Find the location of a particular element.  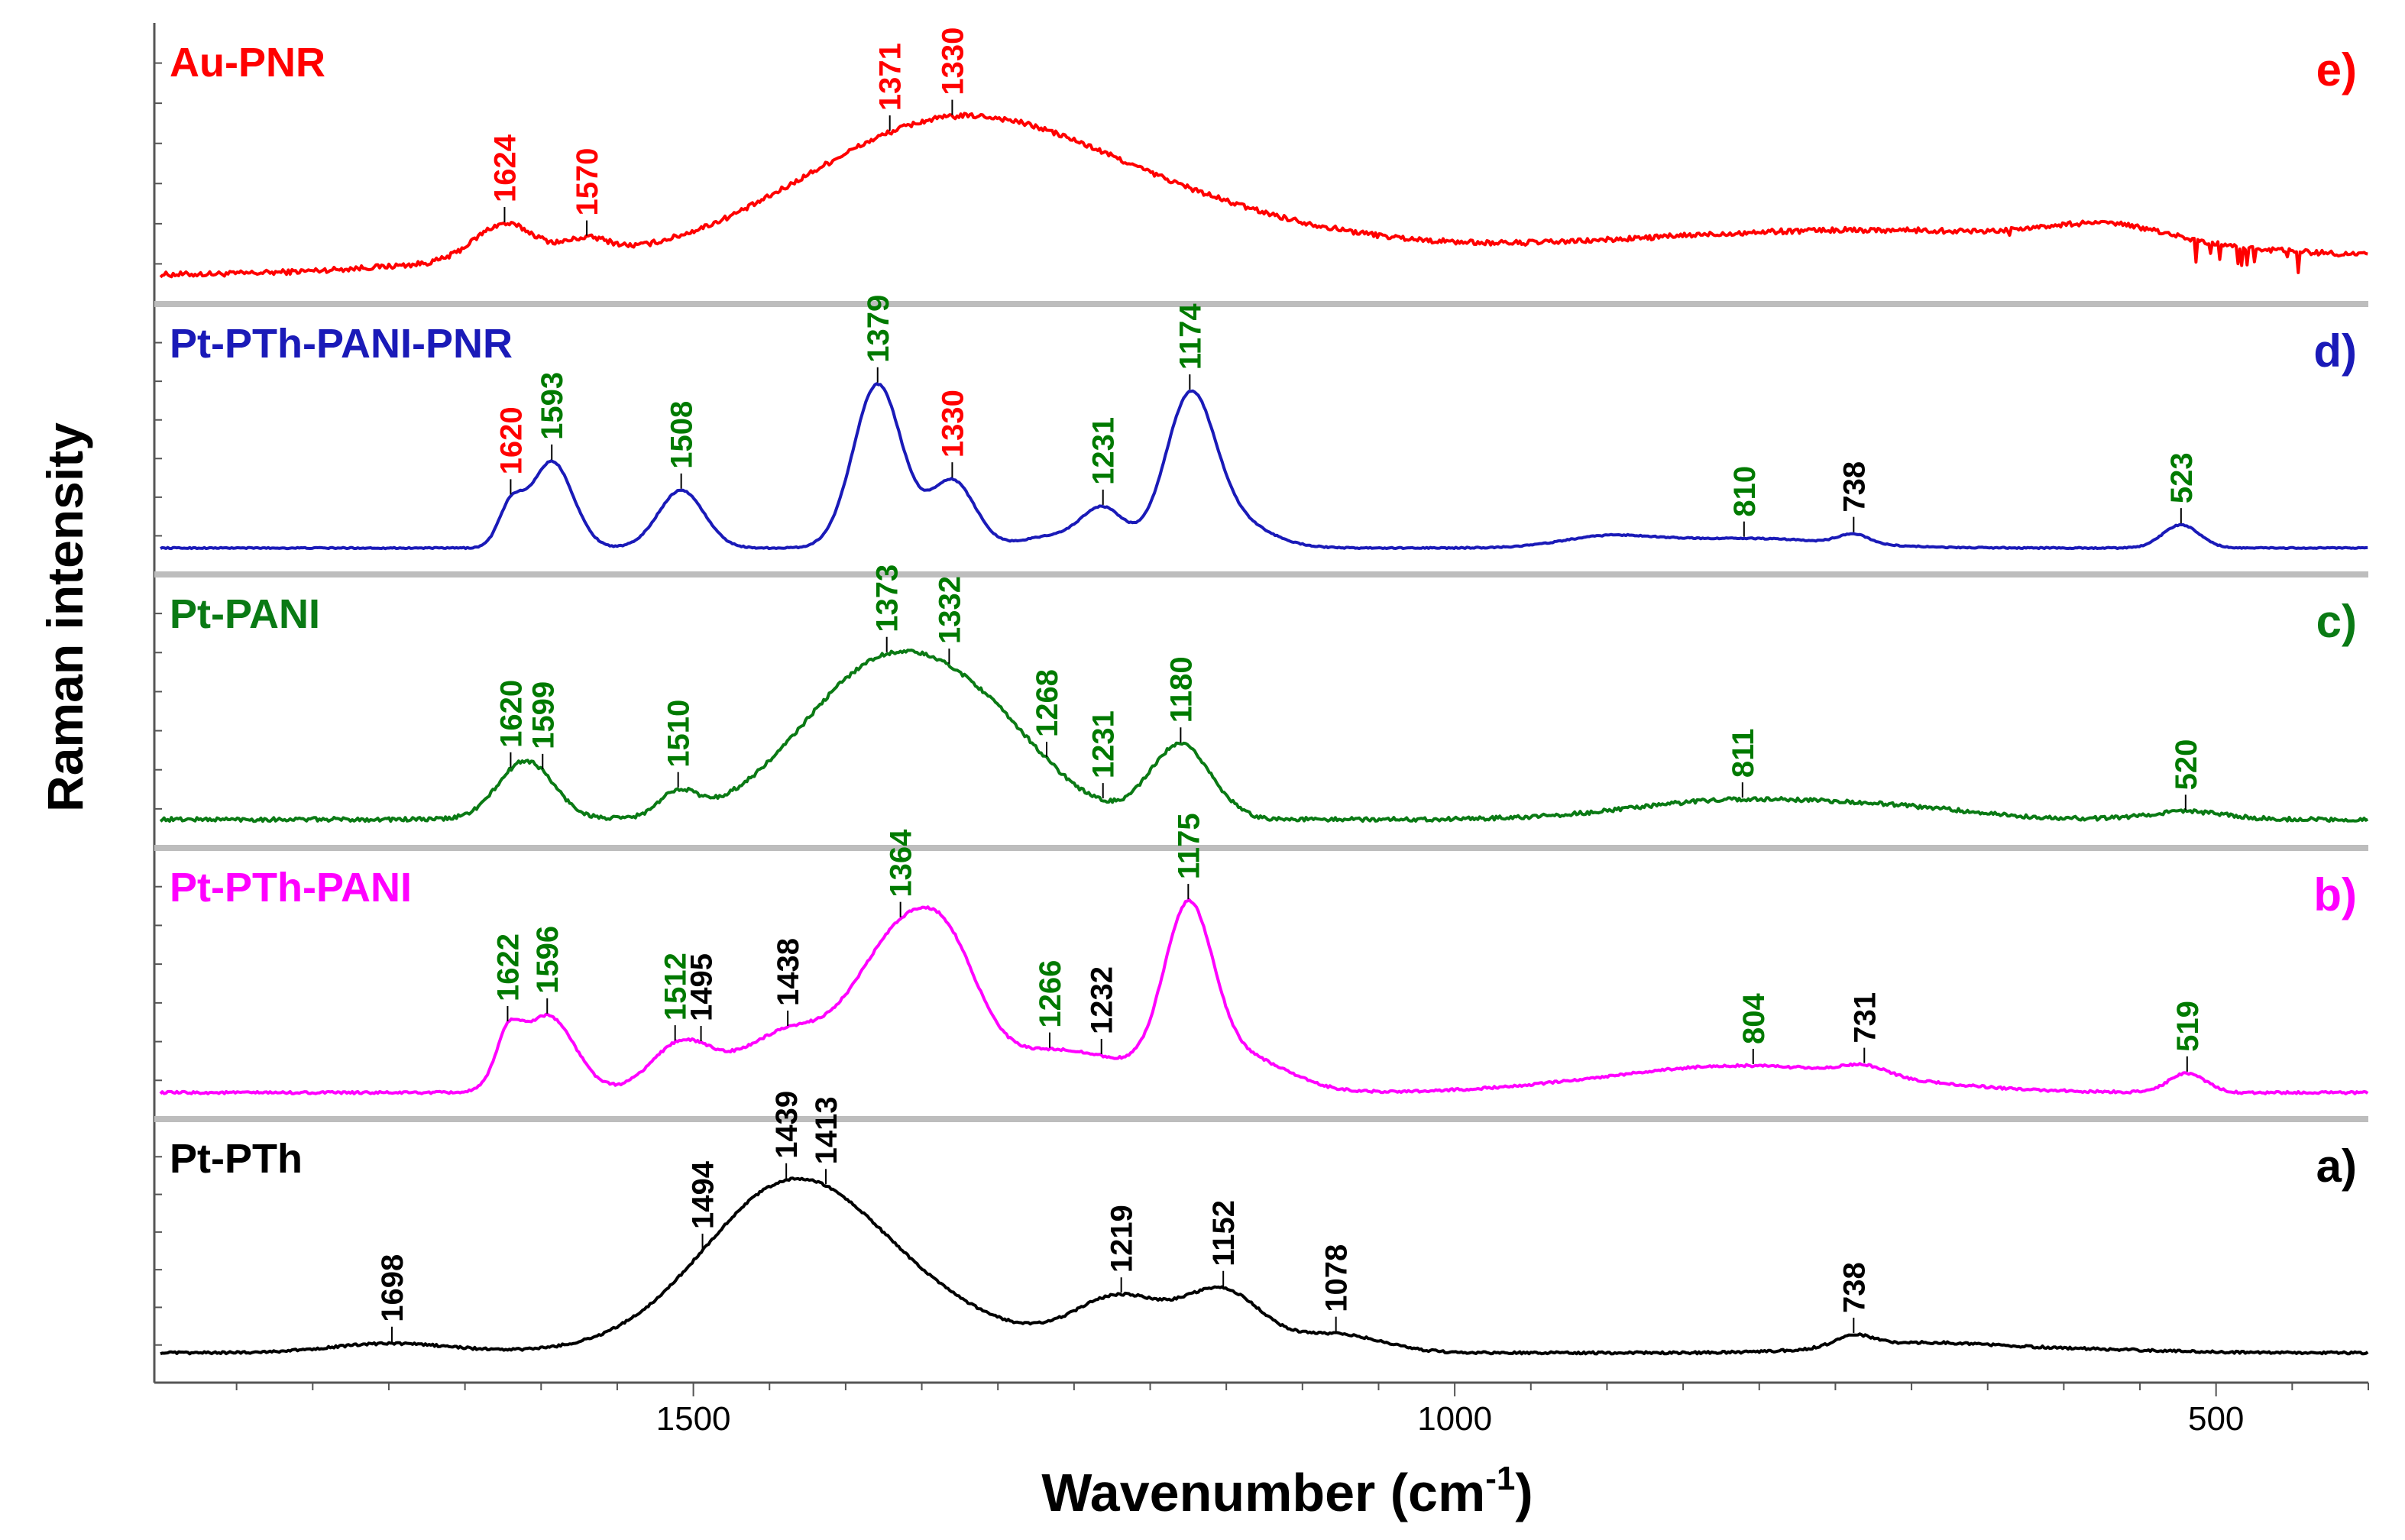

peak-label: 1439 is located at coordinates (787, 1125).